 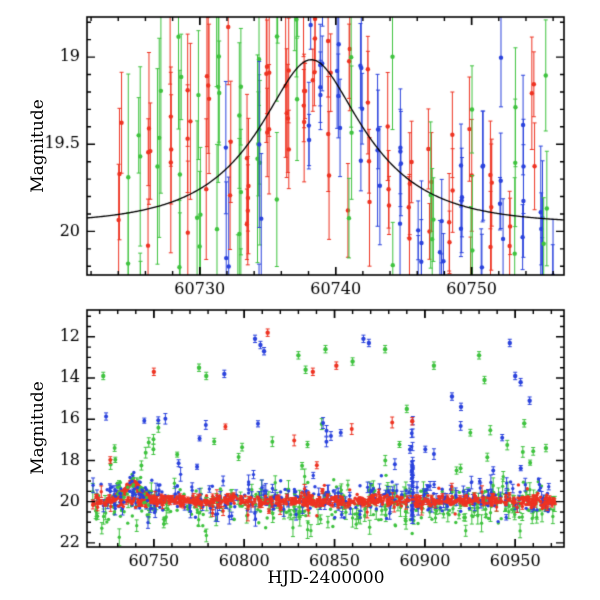 What do you see at coordinates (38, 428) in the screenshot?
I see `bottom-y-axis-label: Magnitude` at bounding box center [38, 428].